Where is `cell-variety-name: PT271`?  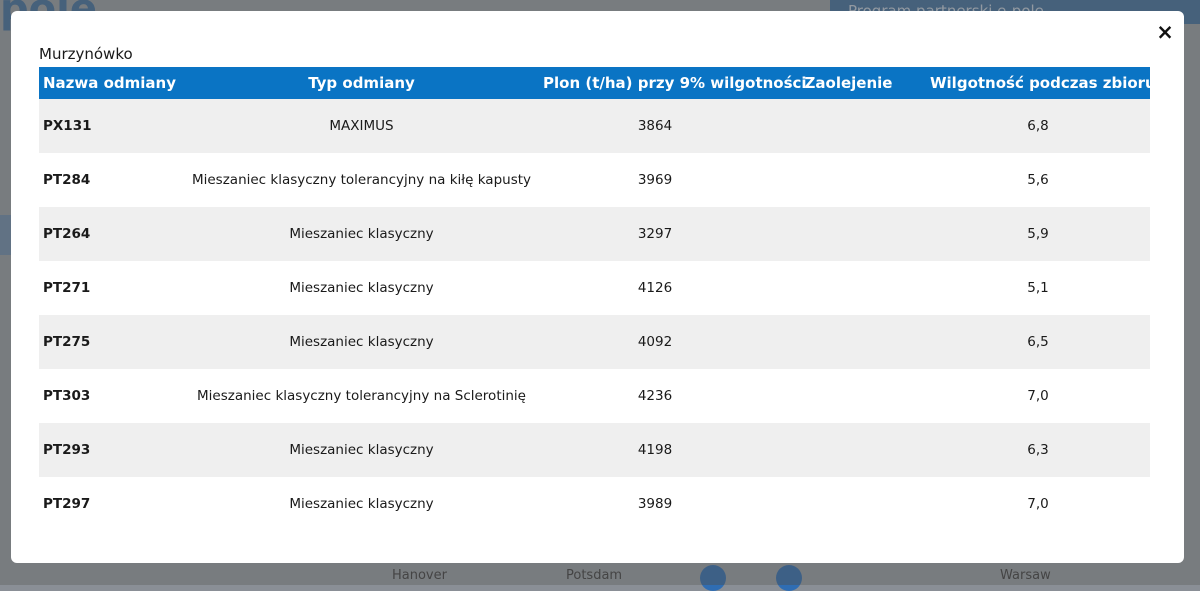
cell-variety-name: PT271 is located at coordinates (111, 288).